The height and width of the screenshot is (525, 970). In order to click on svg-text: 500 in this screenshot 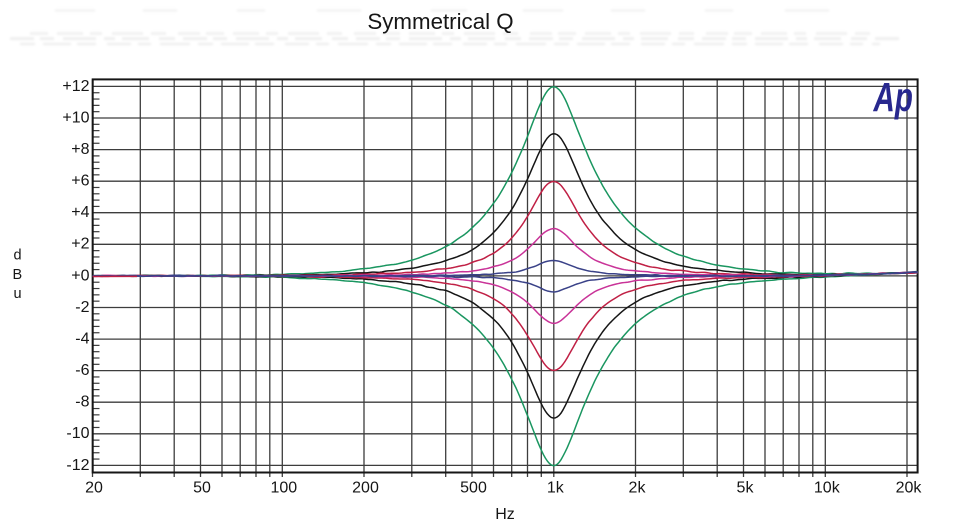, I will do `click(473, 487)`.